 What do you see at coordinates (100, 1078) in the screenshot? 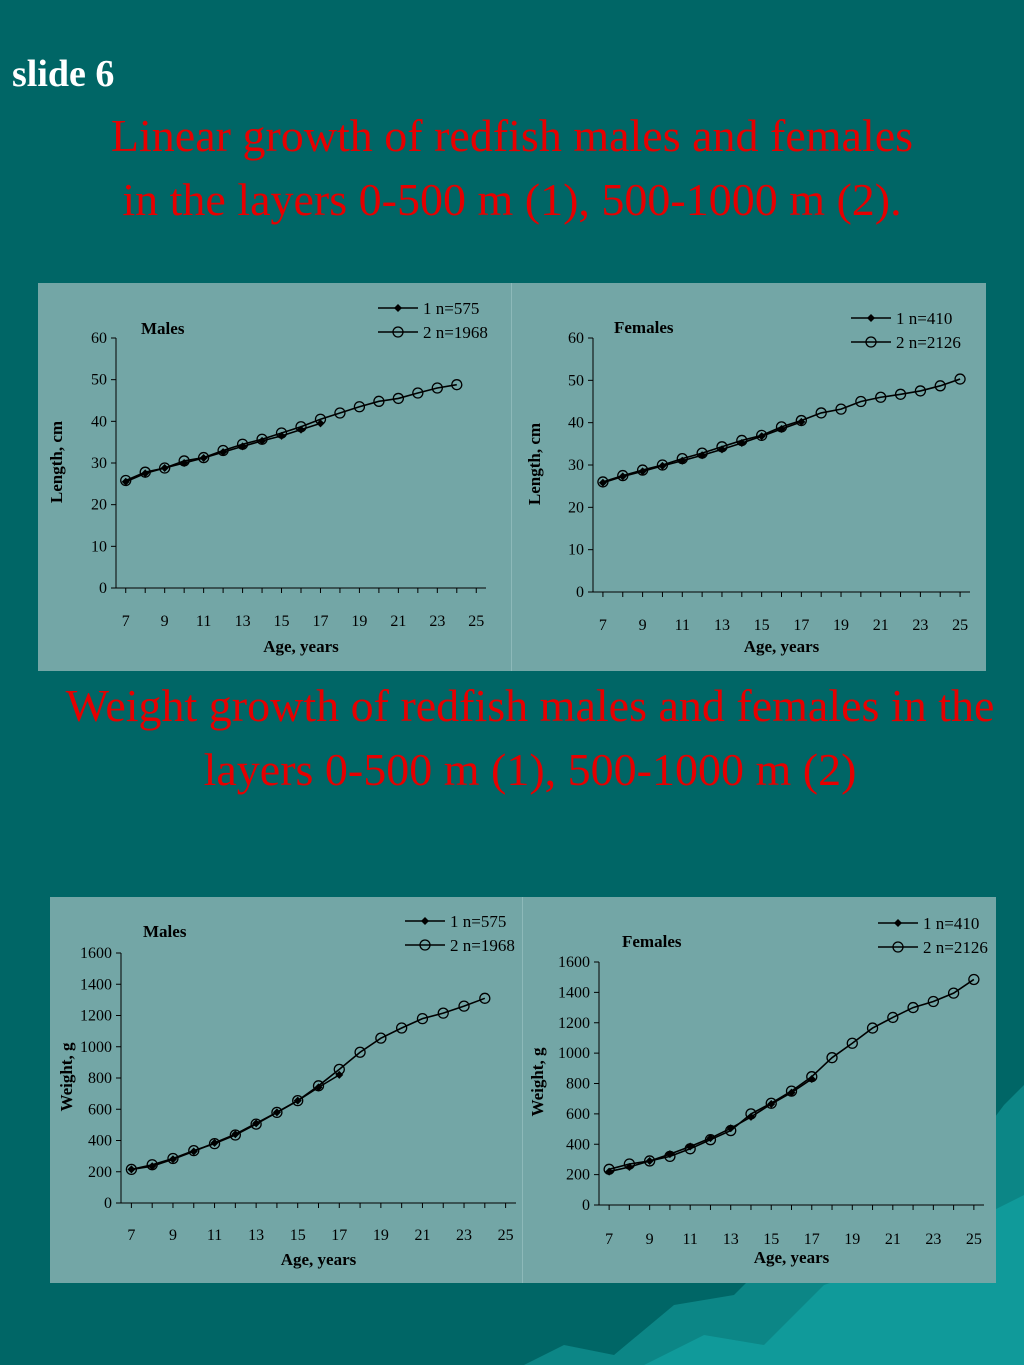
I see `y-tick-label: 800` at bounding box center [100, 1078].